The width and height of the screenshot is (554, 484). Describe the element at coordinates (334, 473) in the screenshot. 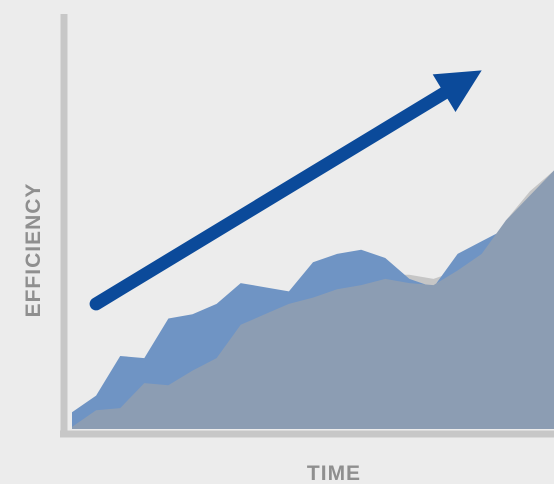

I see `x-axis-label: TIME` at that location.